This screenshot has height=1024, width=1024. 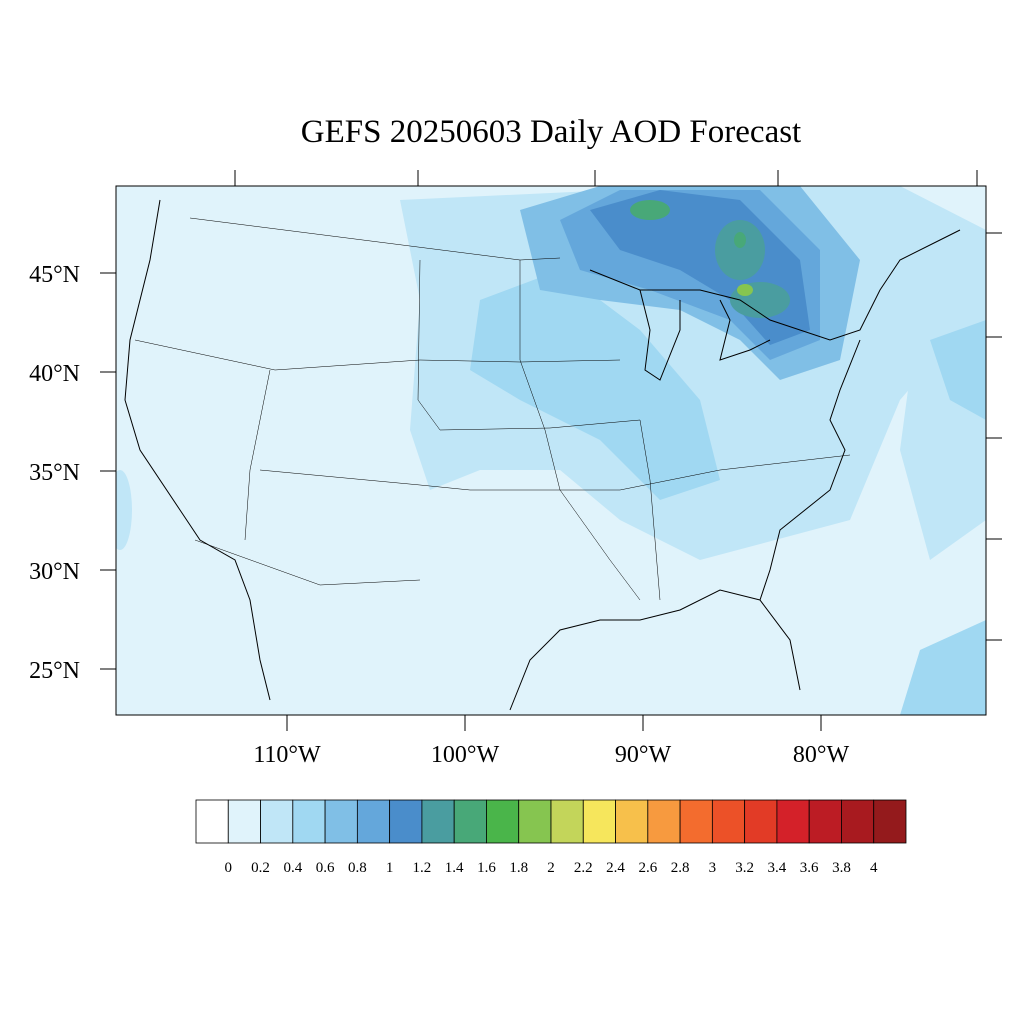 I want to click on colorbar-label: 1.8, so click(x=518, y=868).